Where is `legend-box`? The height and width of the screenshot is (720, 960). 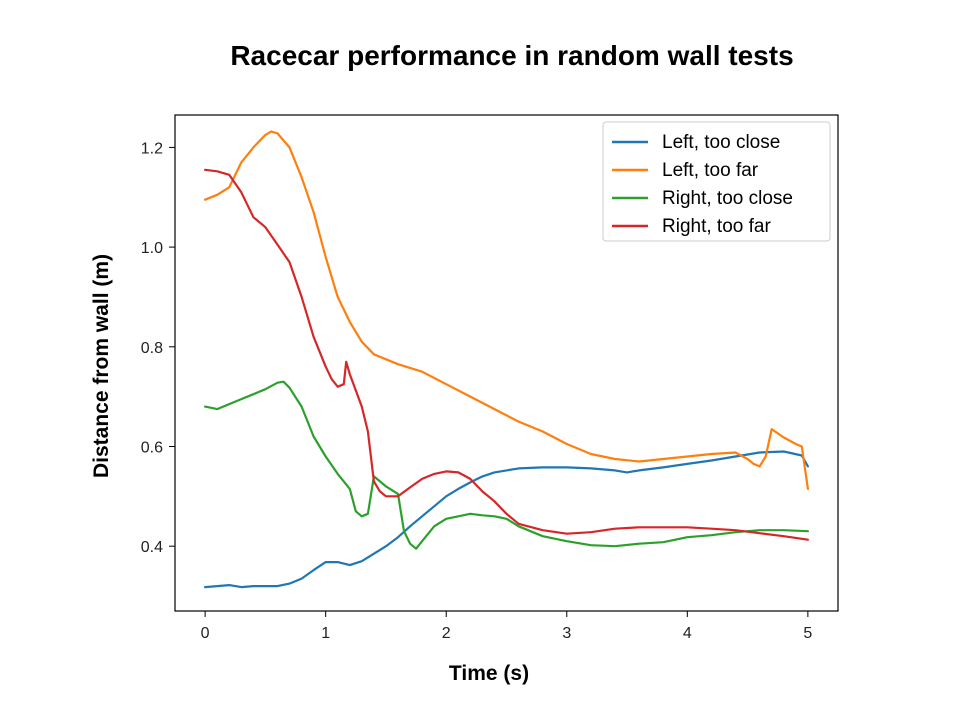 legend-box is located at coordinates (716, 181).